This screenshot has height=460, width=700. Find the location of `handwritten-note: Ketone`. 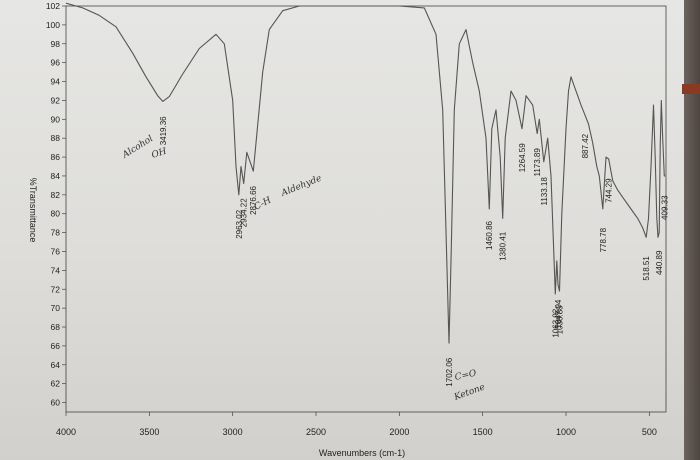

handwritten-note: Ketone is located at coordinates (469, 392).